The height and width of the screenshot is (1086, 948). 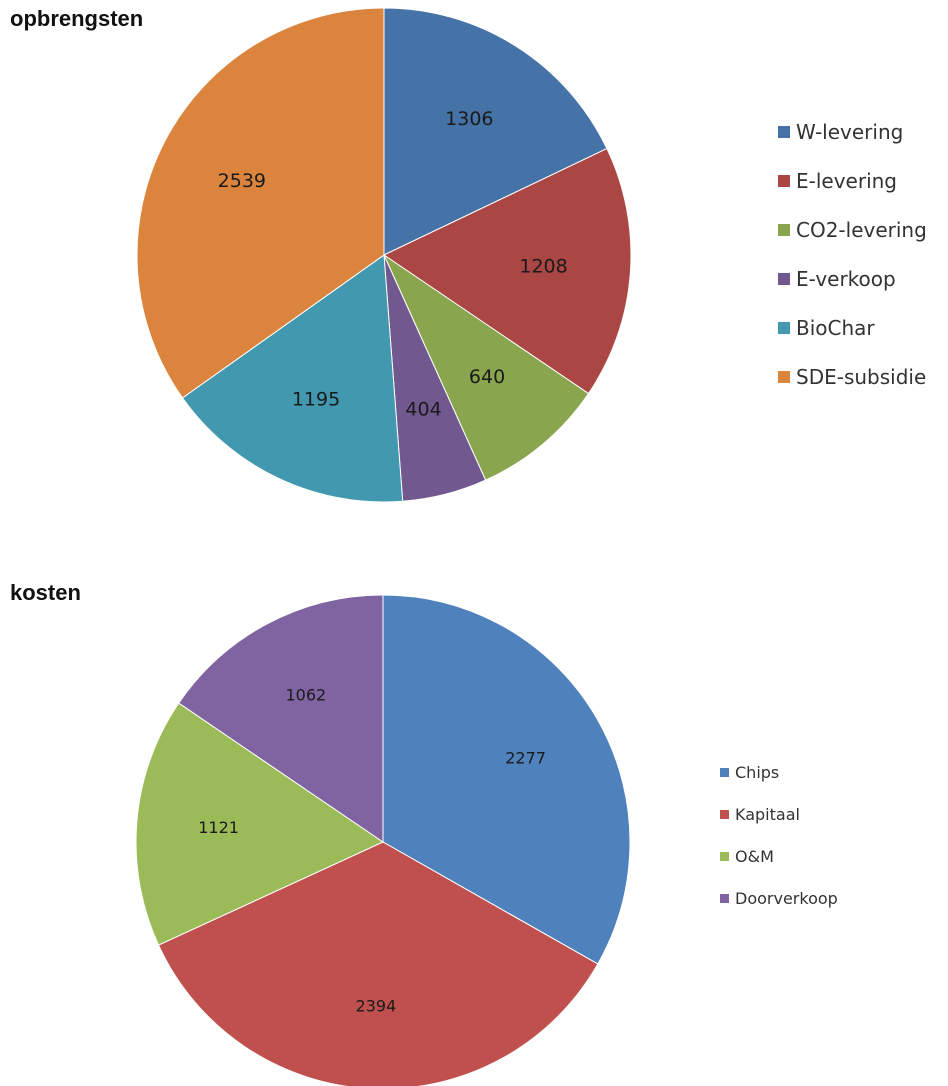 What do you see at coordinates (847, 180) in the screenshot?
I see `legend-label-e-levering: E-levering` at bounding box center [847, 180].